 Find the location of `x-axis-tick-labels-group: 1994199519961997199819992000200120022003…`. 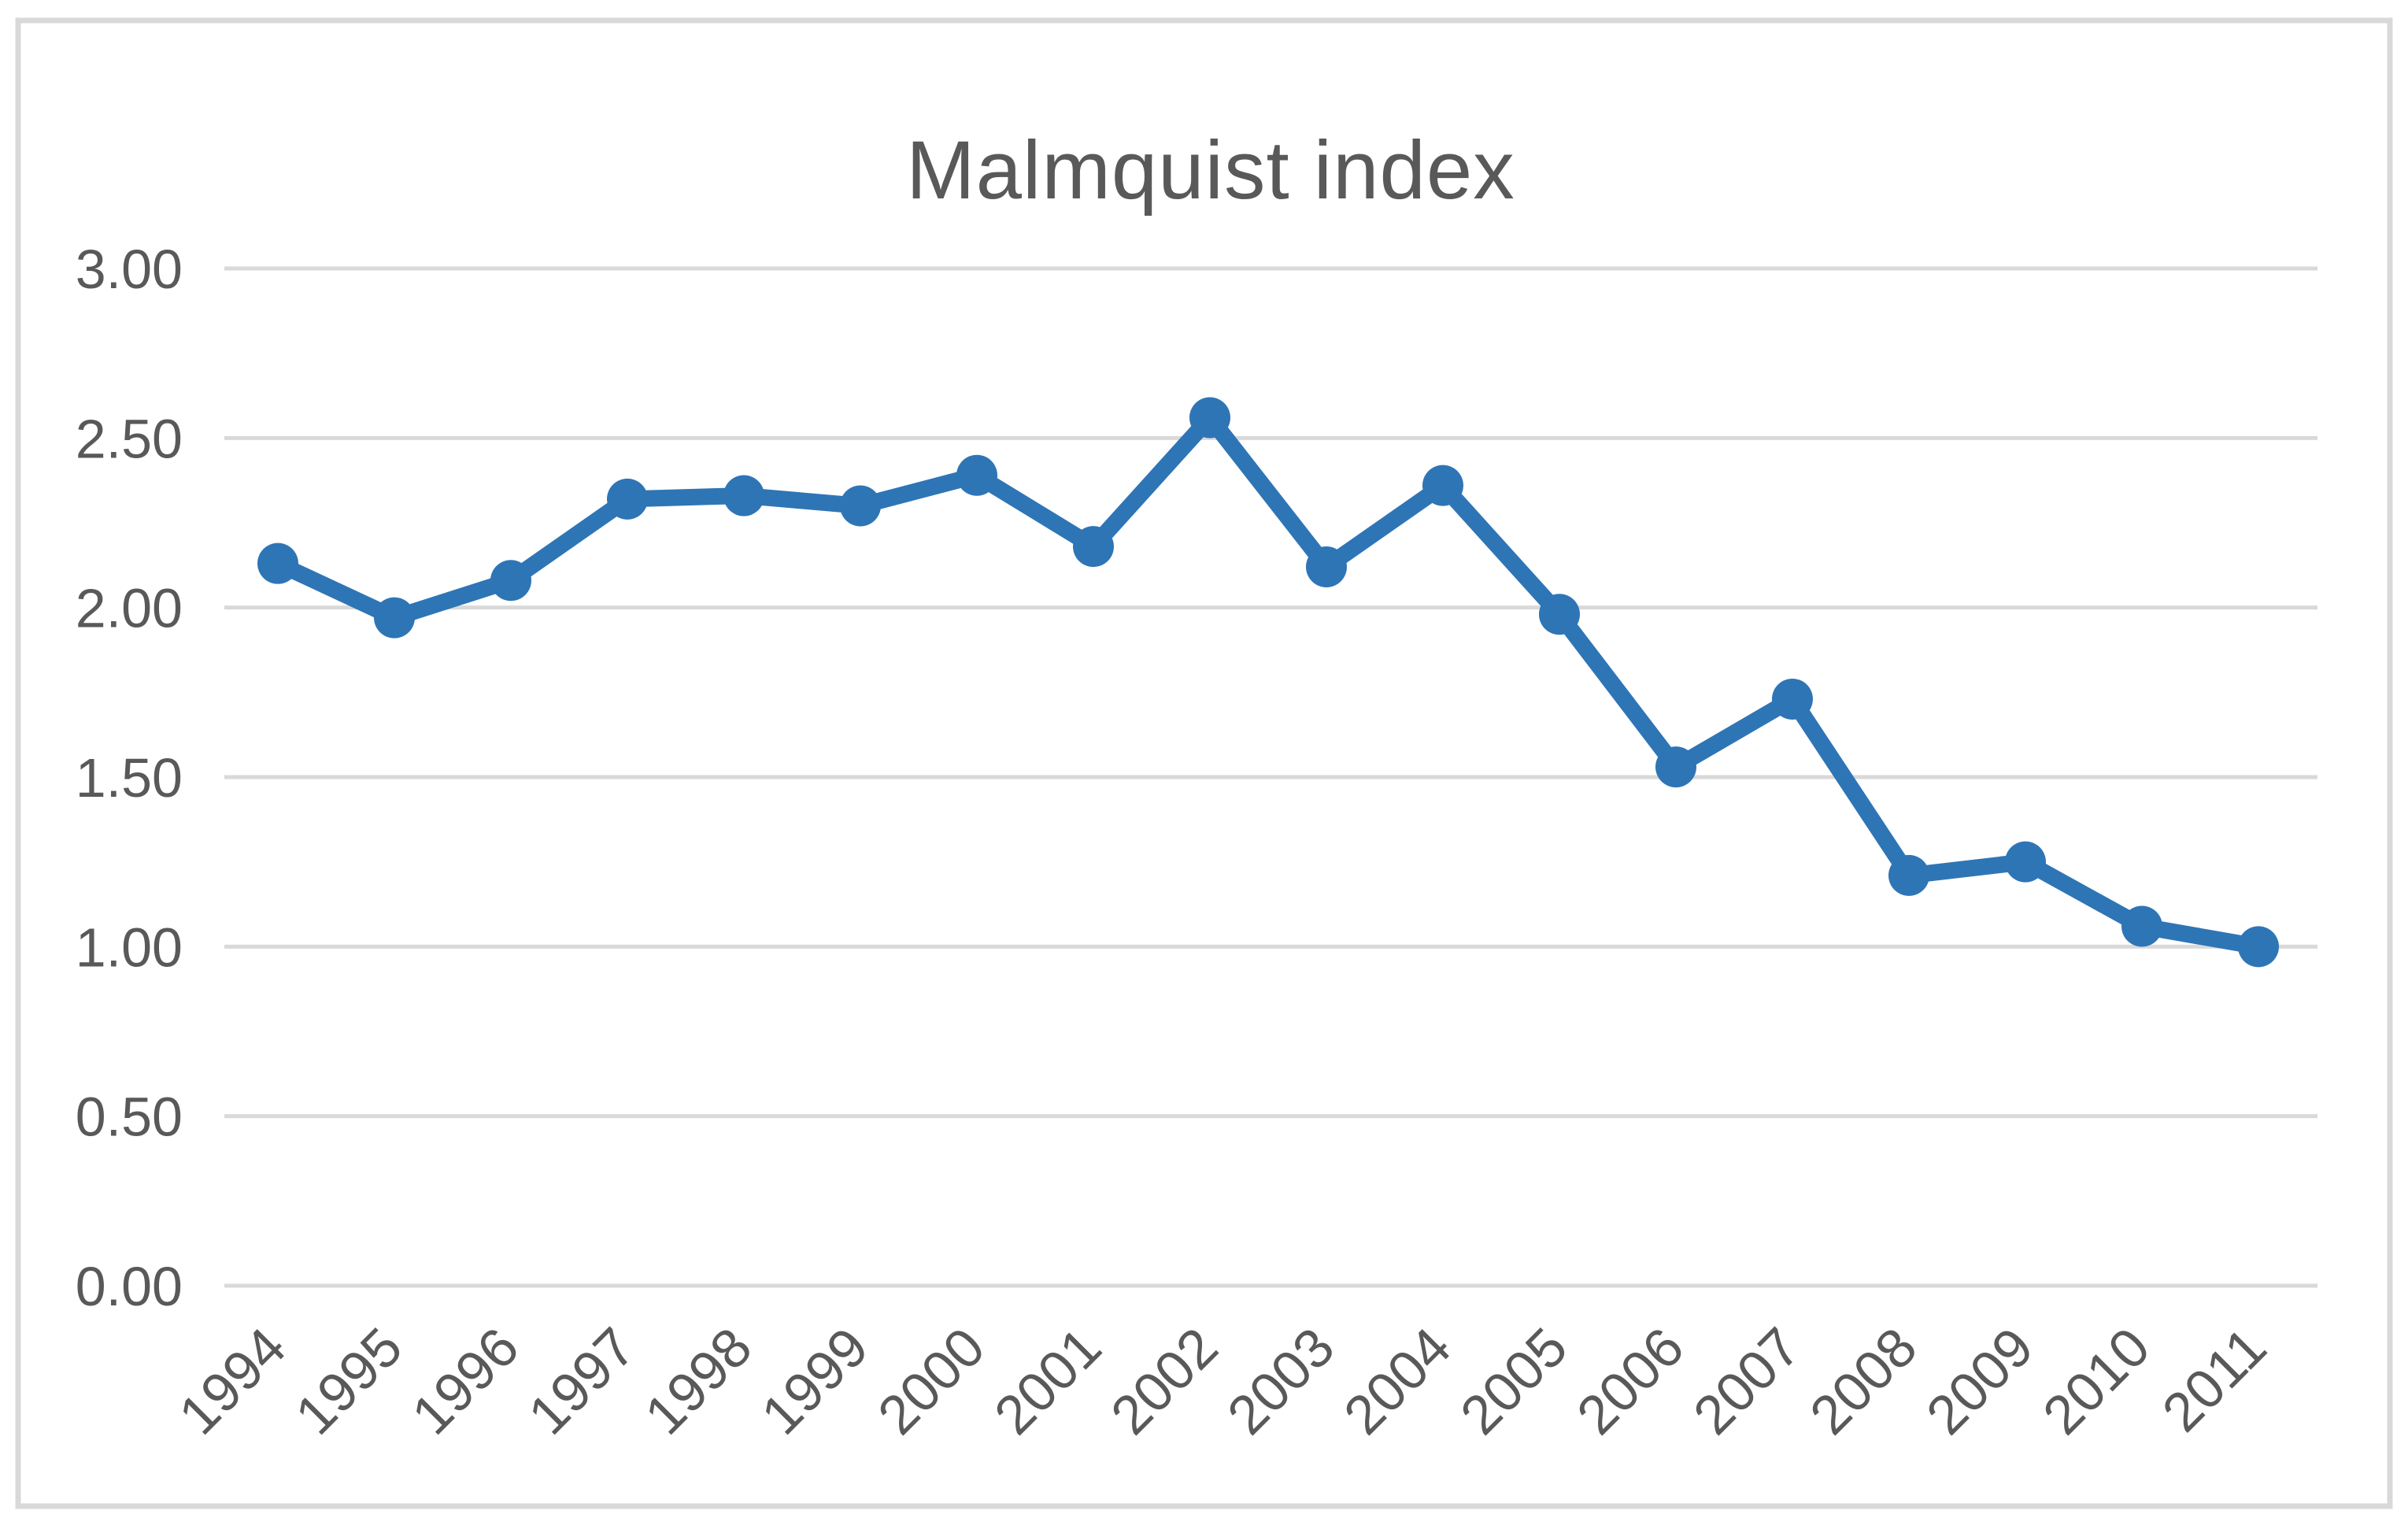

x-axis-tick-labels-group: 1994199519961997199819992000200120022003… is located at coordinates (1222, 1381).